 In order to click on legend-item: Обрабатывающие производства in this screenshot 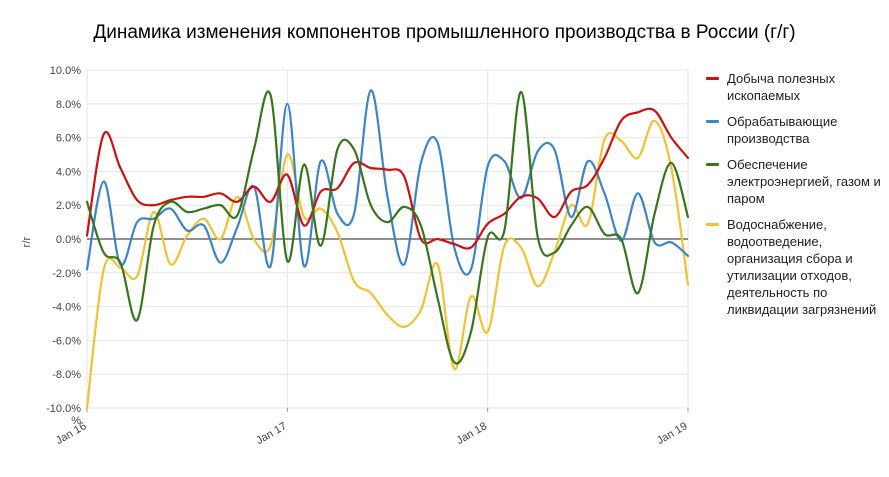, I will do `click(795, 130)`.